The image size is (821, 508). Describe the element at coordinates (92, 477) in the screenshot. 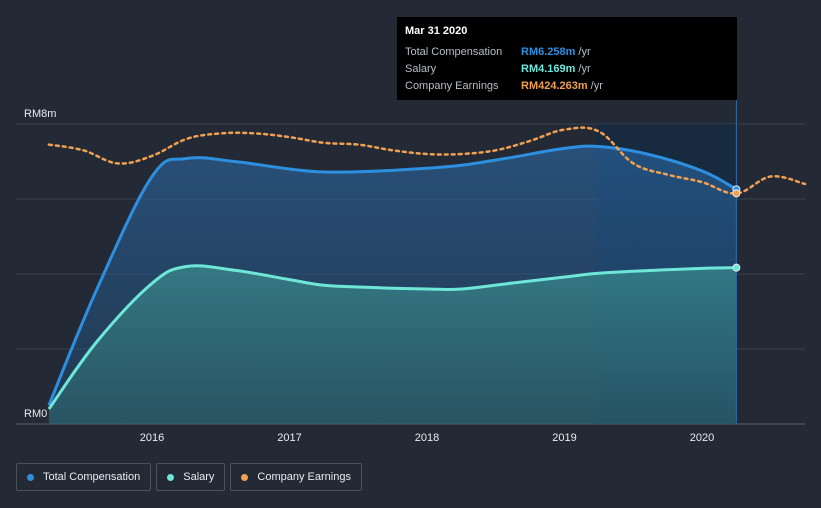

I see `legend-label: Total Compensation` at that location.